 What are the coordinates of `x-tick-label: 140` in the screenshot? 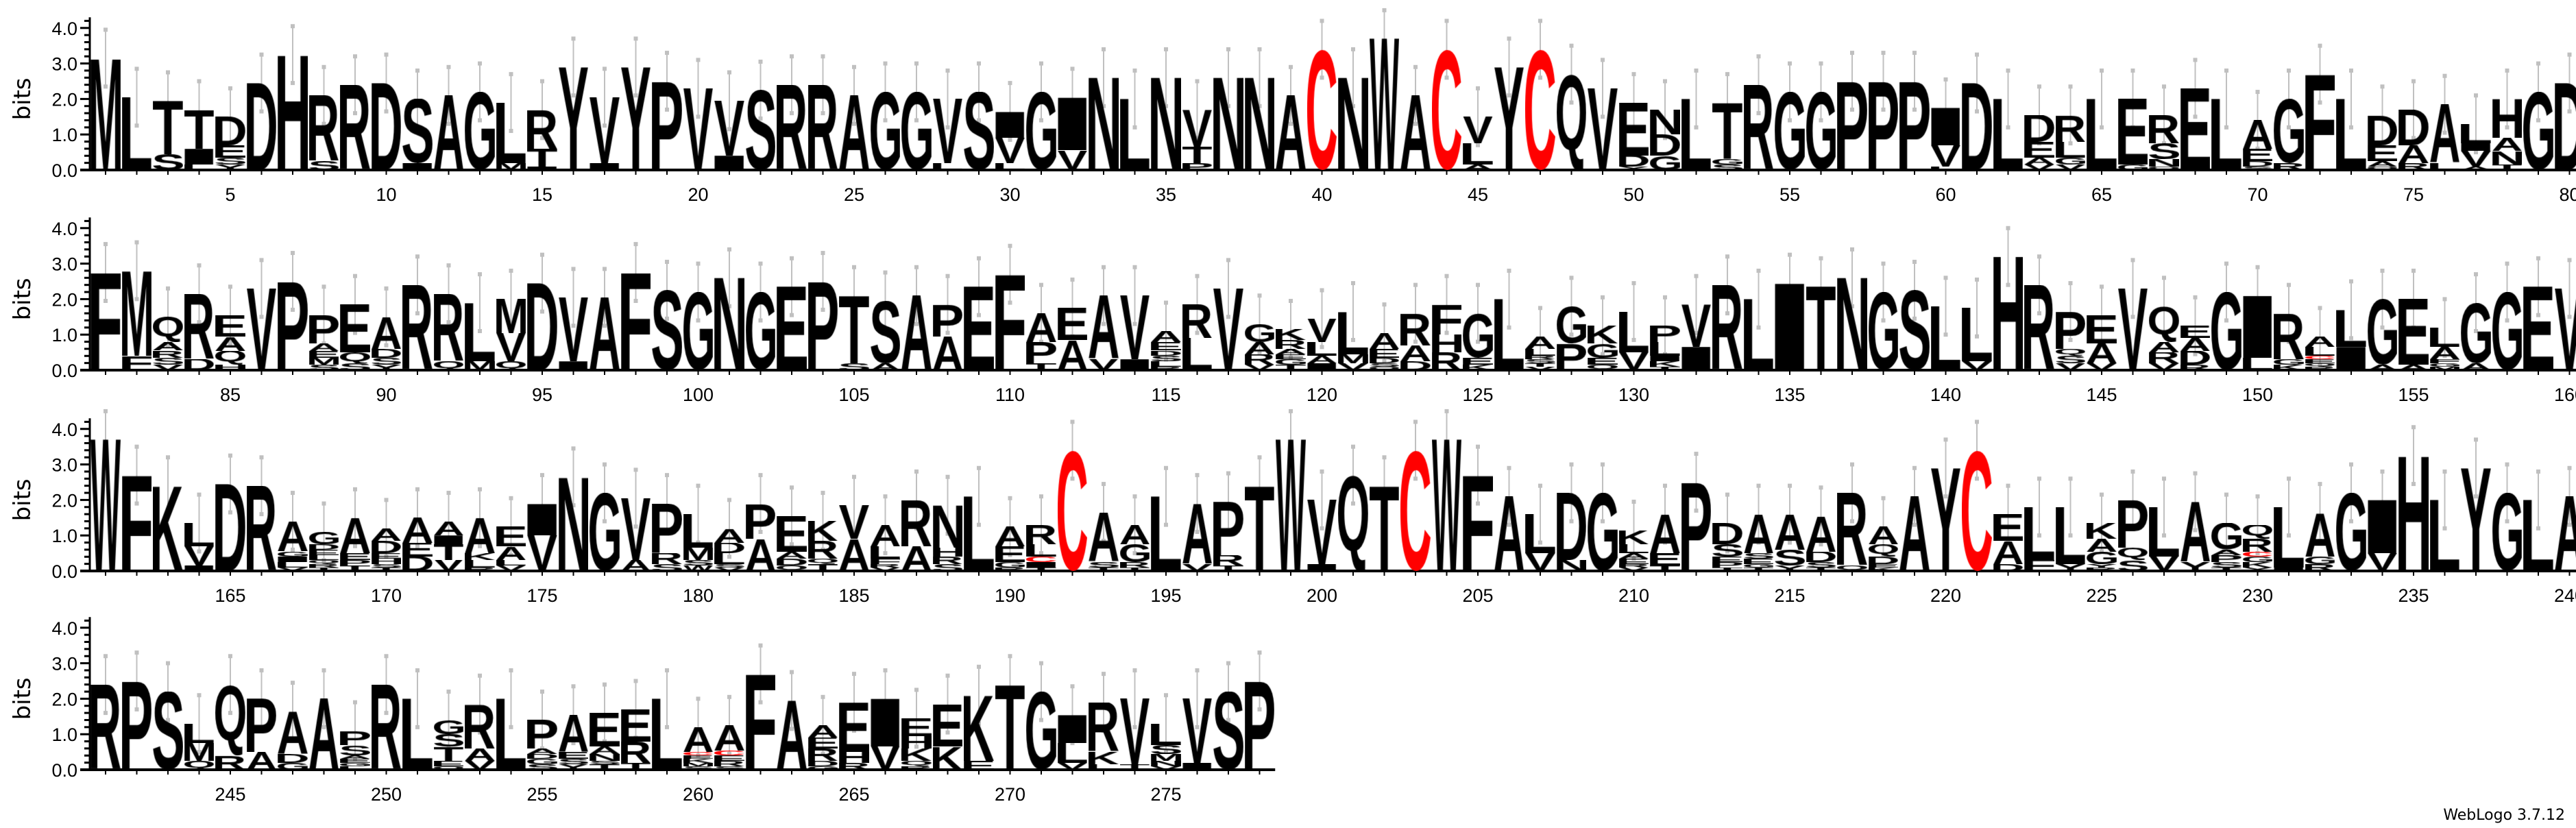 It's located at (1945, 395).